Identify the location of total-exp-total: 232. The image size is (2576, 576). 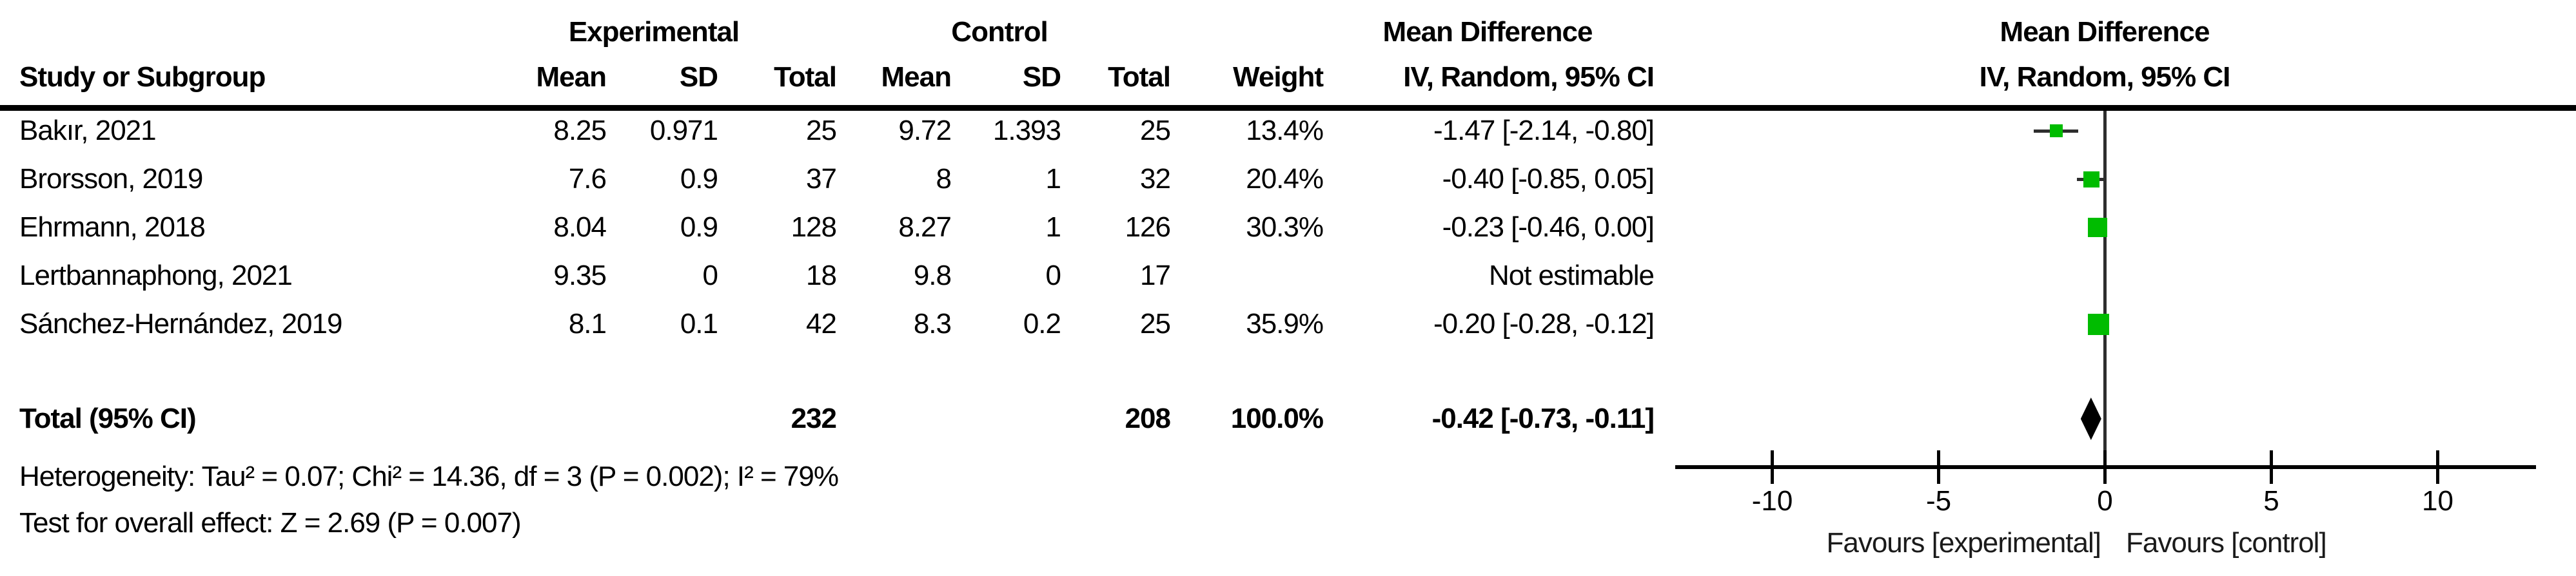
(814, 418).